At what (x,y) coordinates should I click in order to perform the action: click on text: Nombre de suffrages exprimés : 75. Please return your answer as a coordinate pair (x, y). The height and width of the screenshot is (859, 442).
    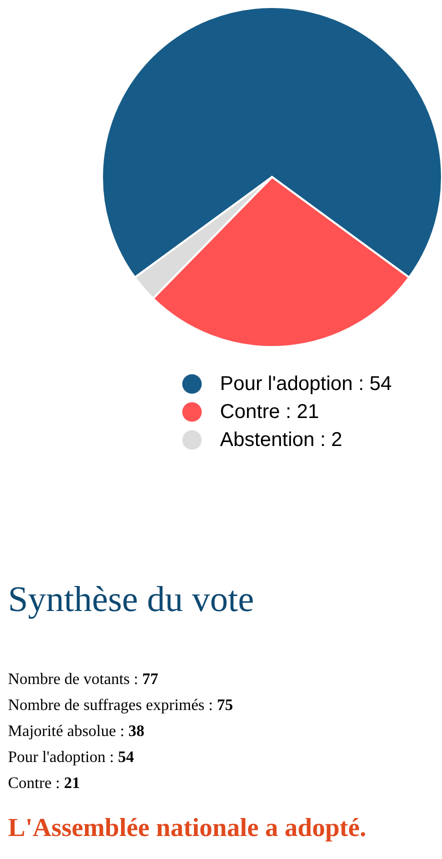
    Looking at the image, I should click on (121, 706).